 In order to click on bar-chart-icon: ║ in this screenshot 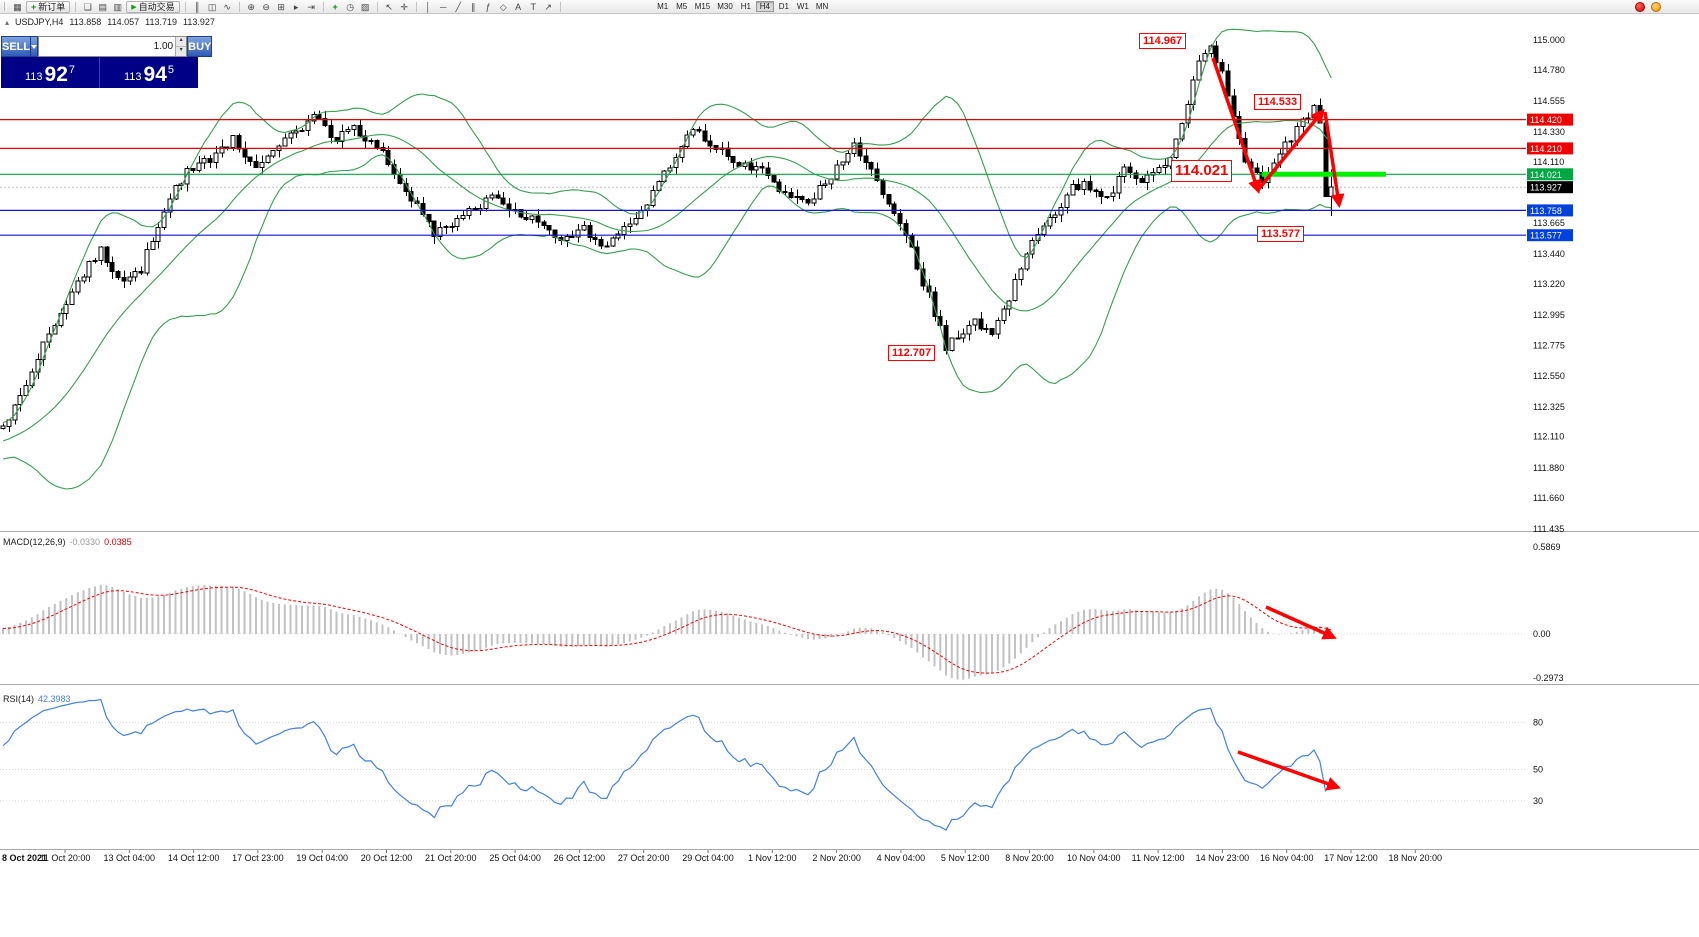, I will do `click(197, 6)`.